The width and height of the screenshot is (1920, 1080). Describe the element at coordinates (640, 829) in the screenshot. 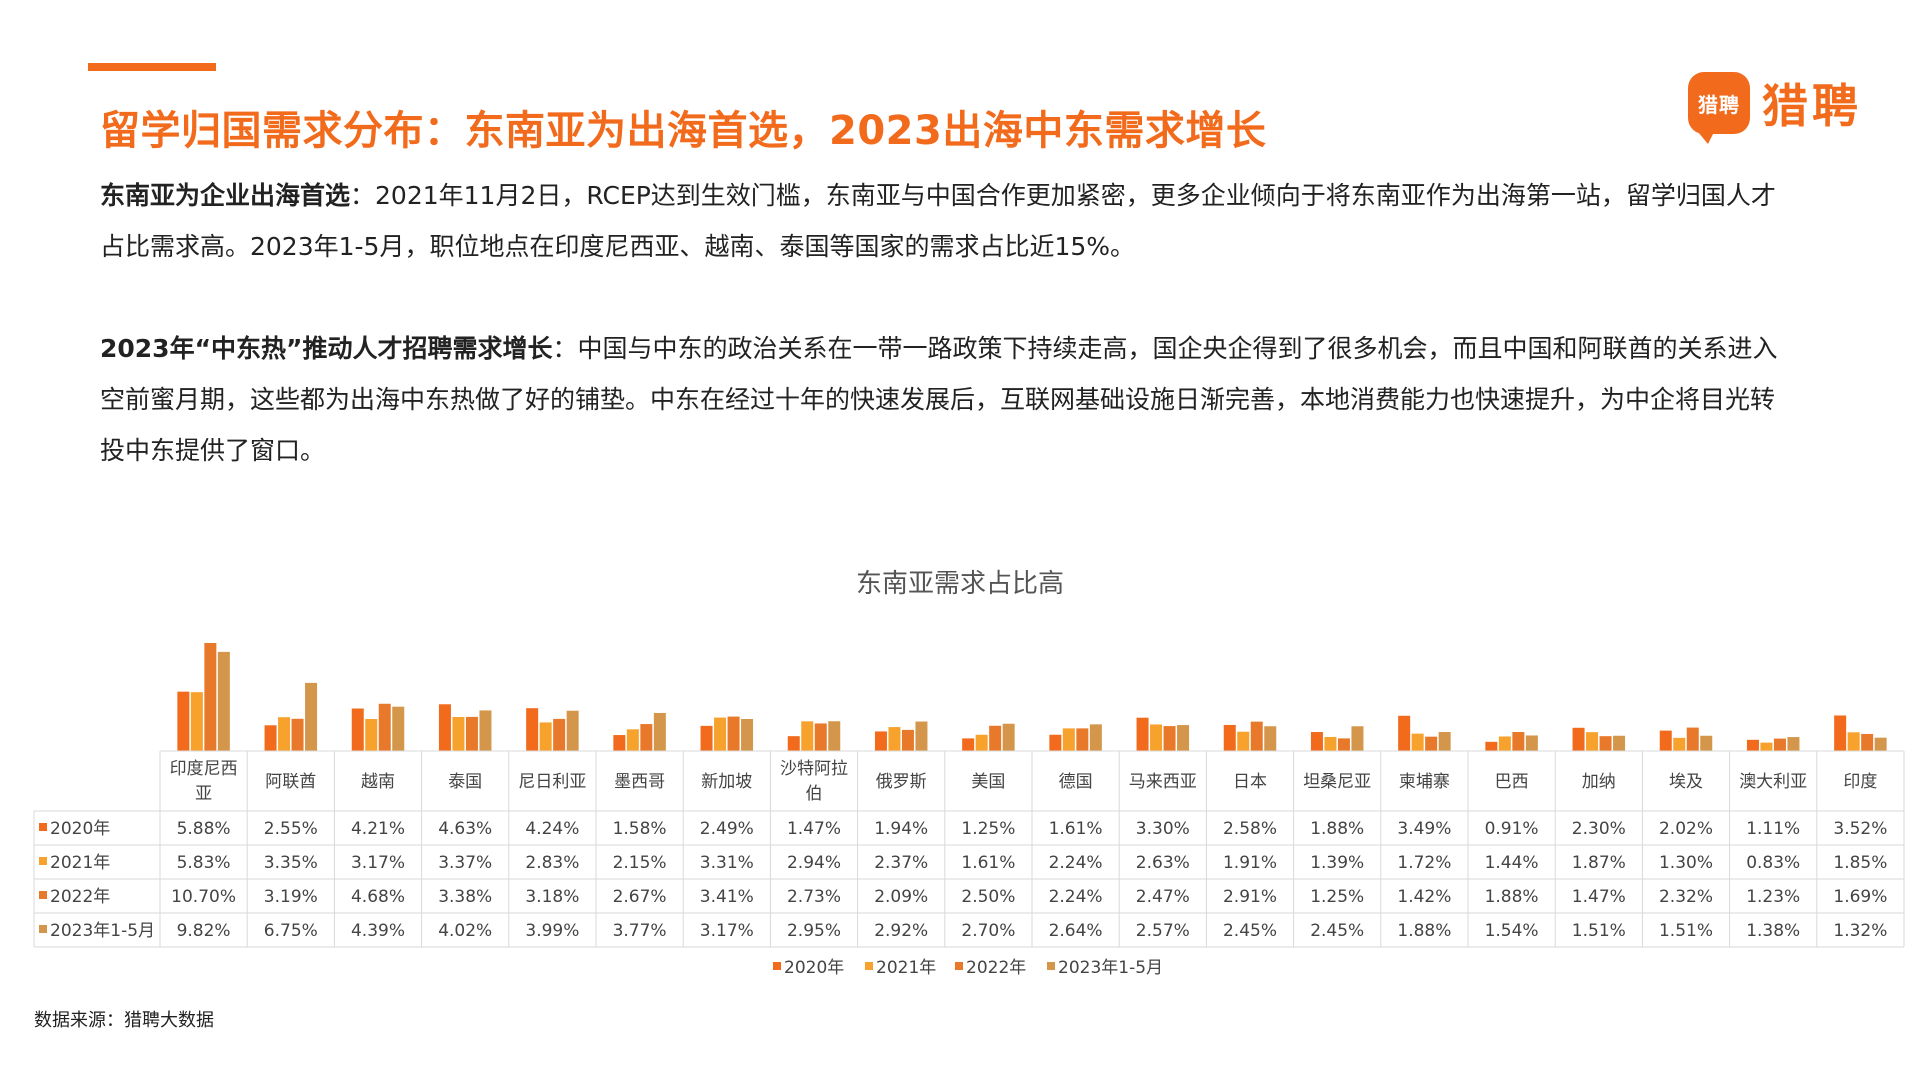

I see `table-value: 1.58%` at that location.